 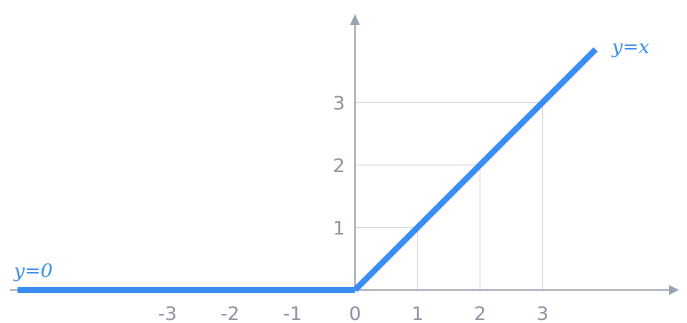 I want to click on x-tick-label: 2, so click(x=480, y=313).